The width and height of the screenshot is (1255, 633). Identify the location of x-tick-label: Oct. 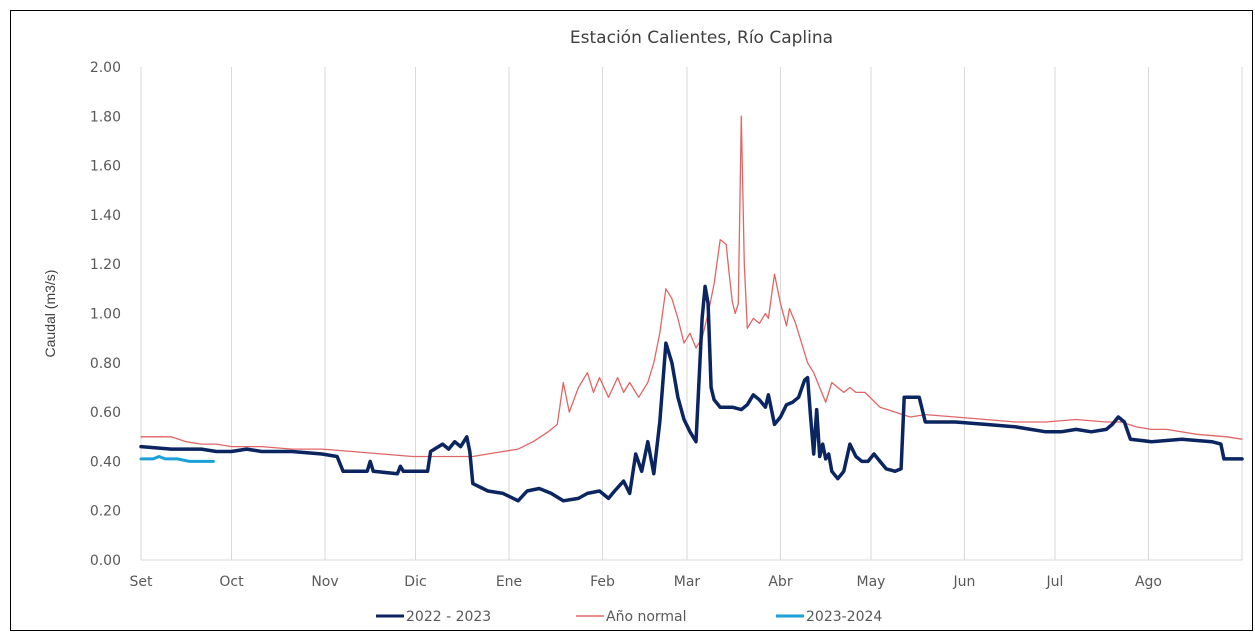
(231, 582).